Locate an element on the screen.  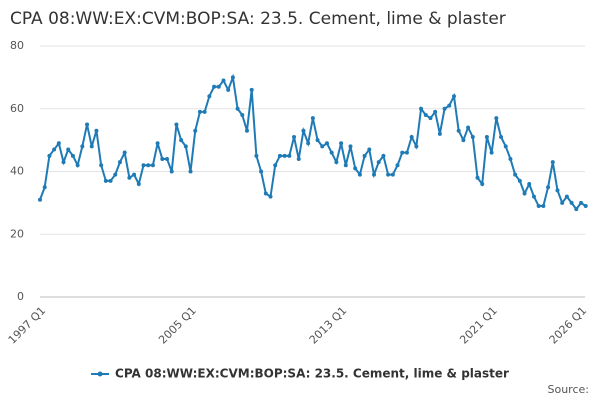
x-tick-label: 2013 Q1 is located at coordinates (328, 325).